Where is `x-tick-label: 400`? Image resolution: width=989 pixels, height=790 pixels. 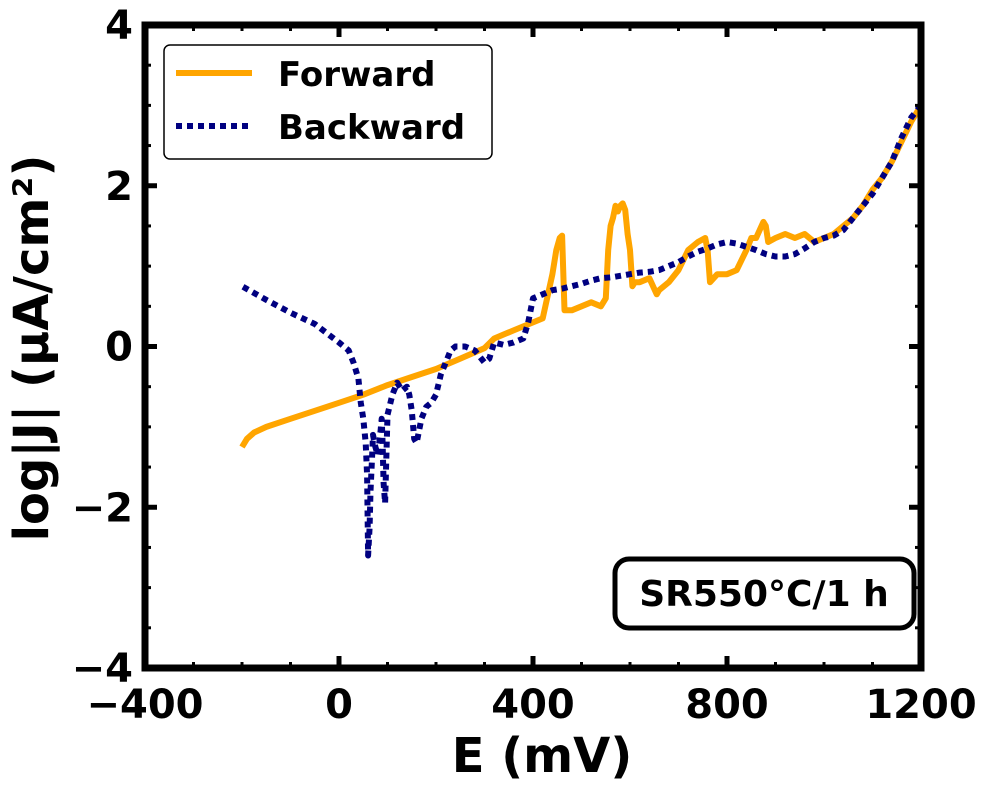
x-tick-label: 400 is located at coordinates (533, 705).